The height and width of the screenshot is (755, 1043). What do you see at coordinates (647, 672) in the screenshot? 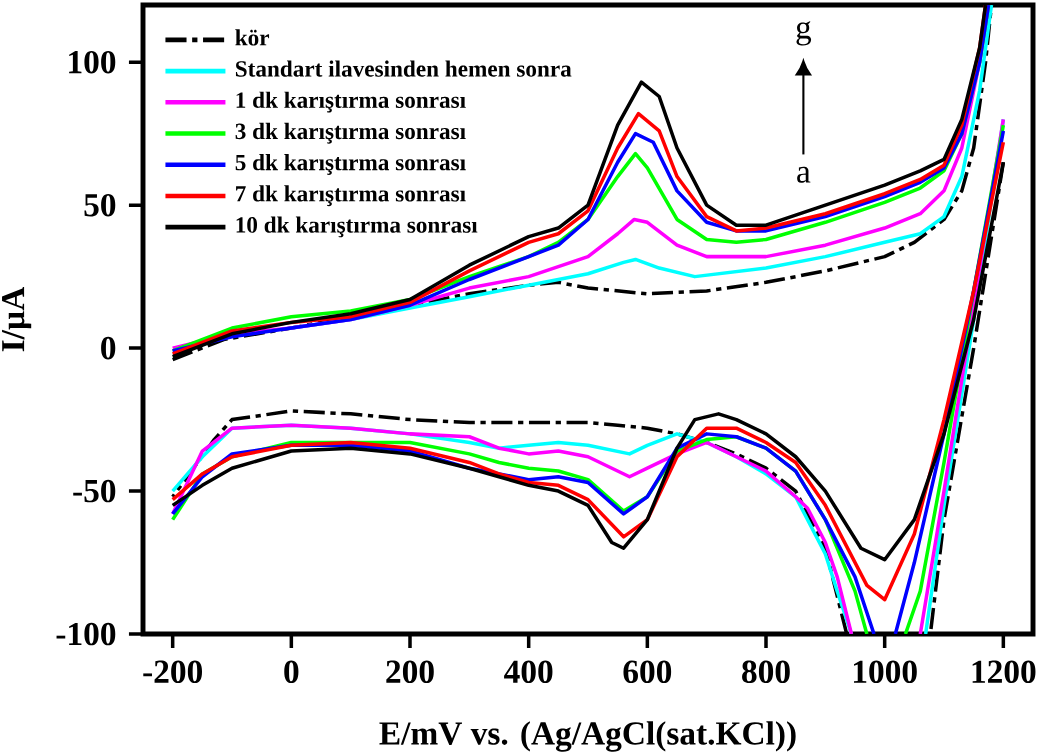
I see `x-tick-label: 600` at bounding box center [647, 672].